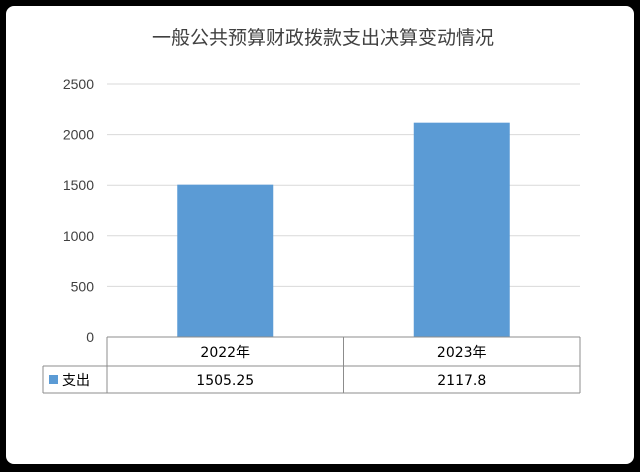 This screenshot has width=640, height=472. I want to click on data-label: 1505.25, so click(225, 381).